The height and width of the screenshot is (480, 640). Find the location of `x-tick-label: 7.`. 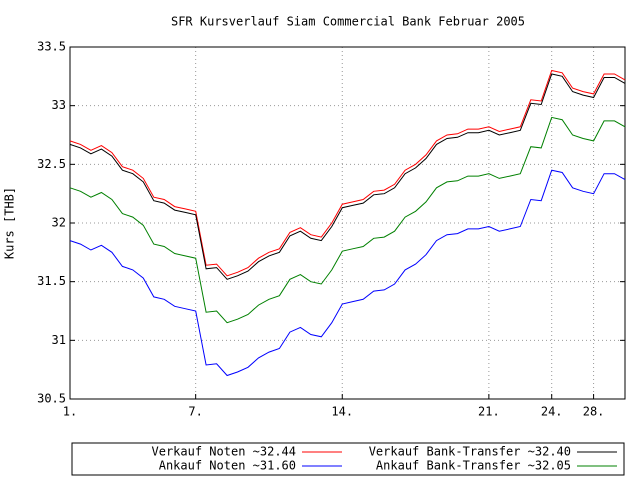

x-tick-label: 7. is located at coordinates (195, 412).